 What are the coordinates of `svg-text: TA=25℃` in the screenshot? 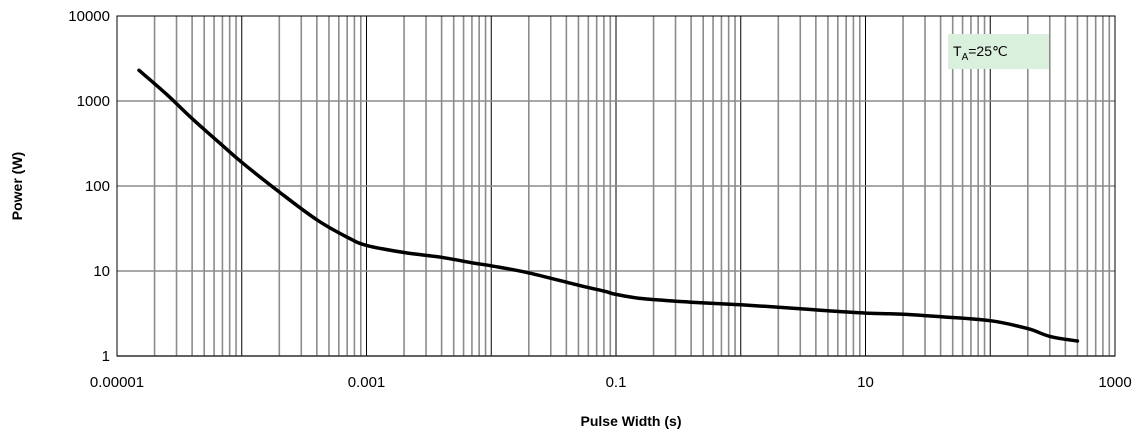 It's located at (980, 53).